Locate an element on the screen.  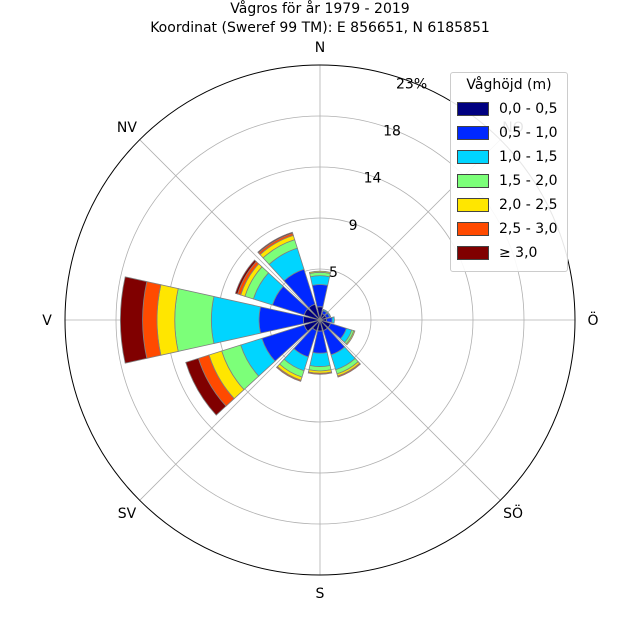
legend-item: ≥ 3,0 is located at coordinates (509, 253).